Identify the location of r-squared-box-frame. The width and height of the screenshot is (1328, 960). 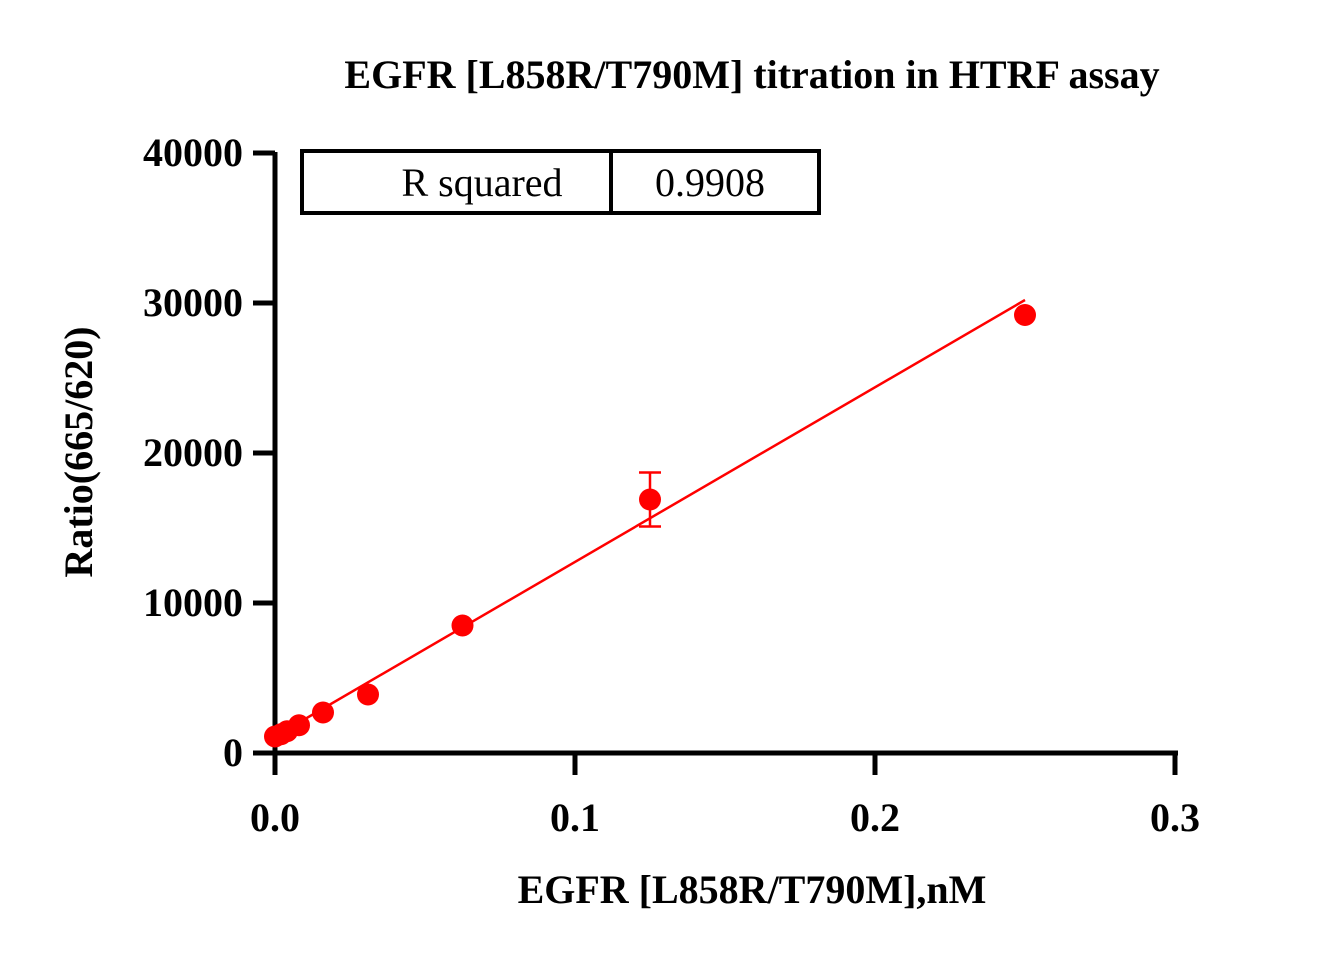
(560, 182).